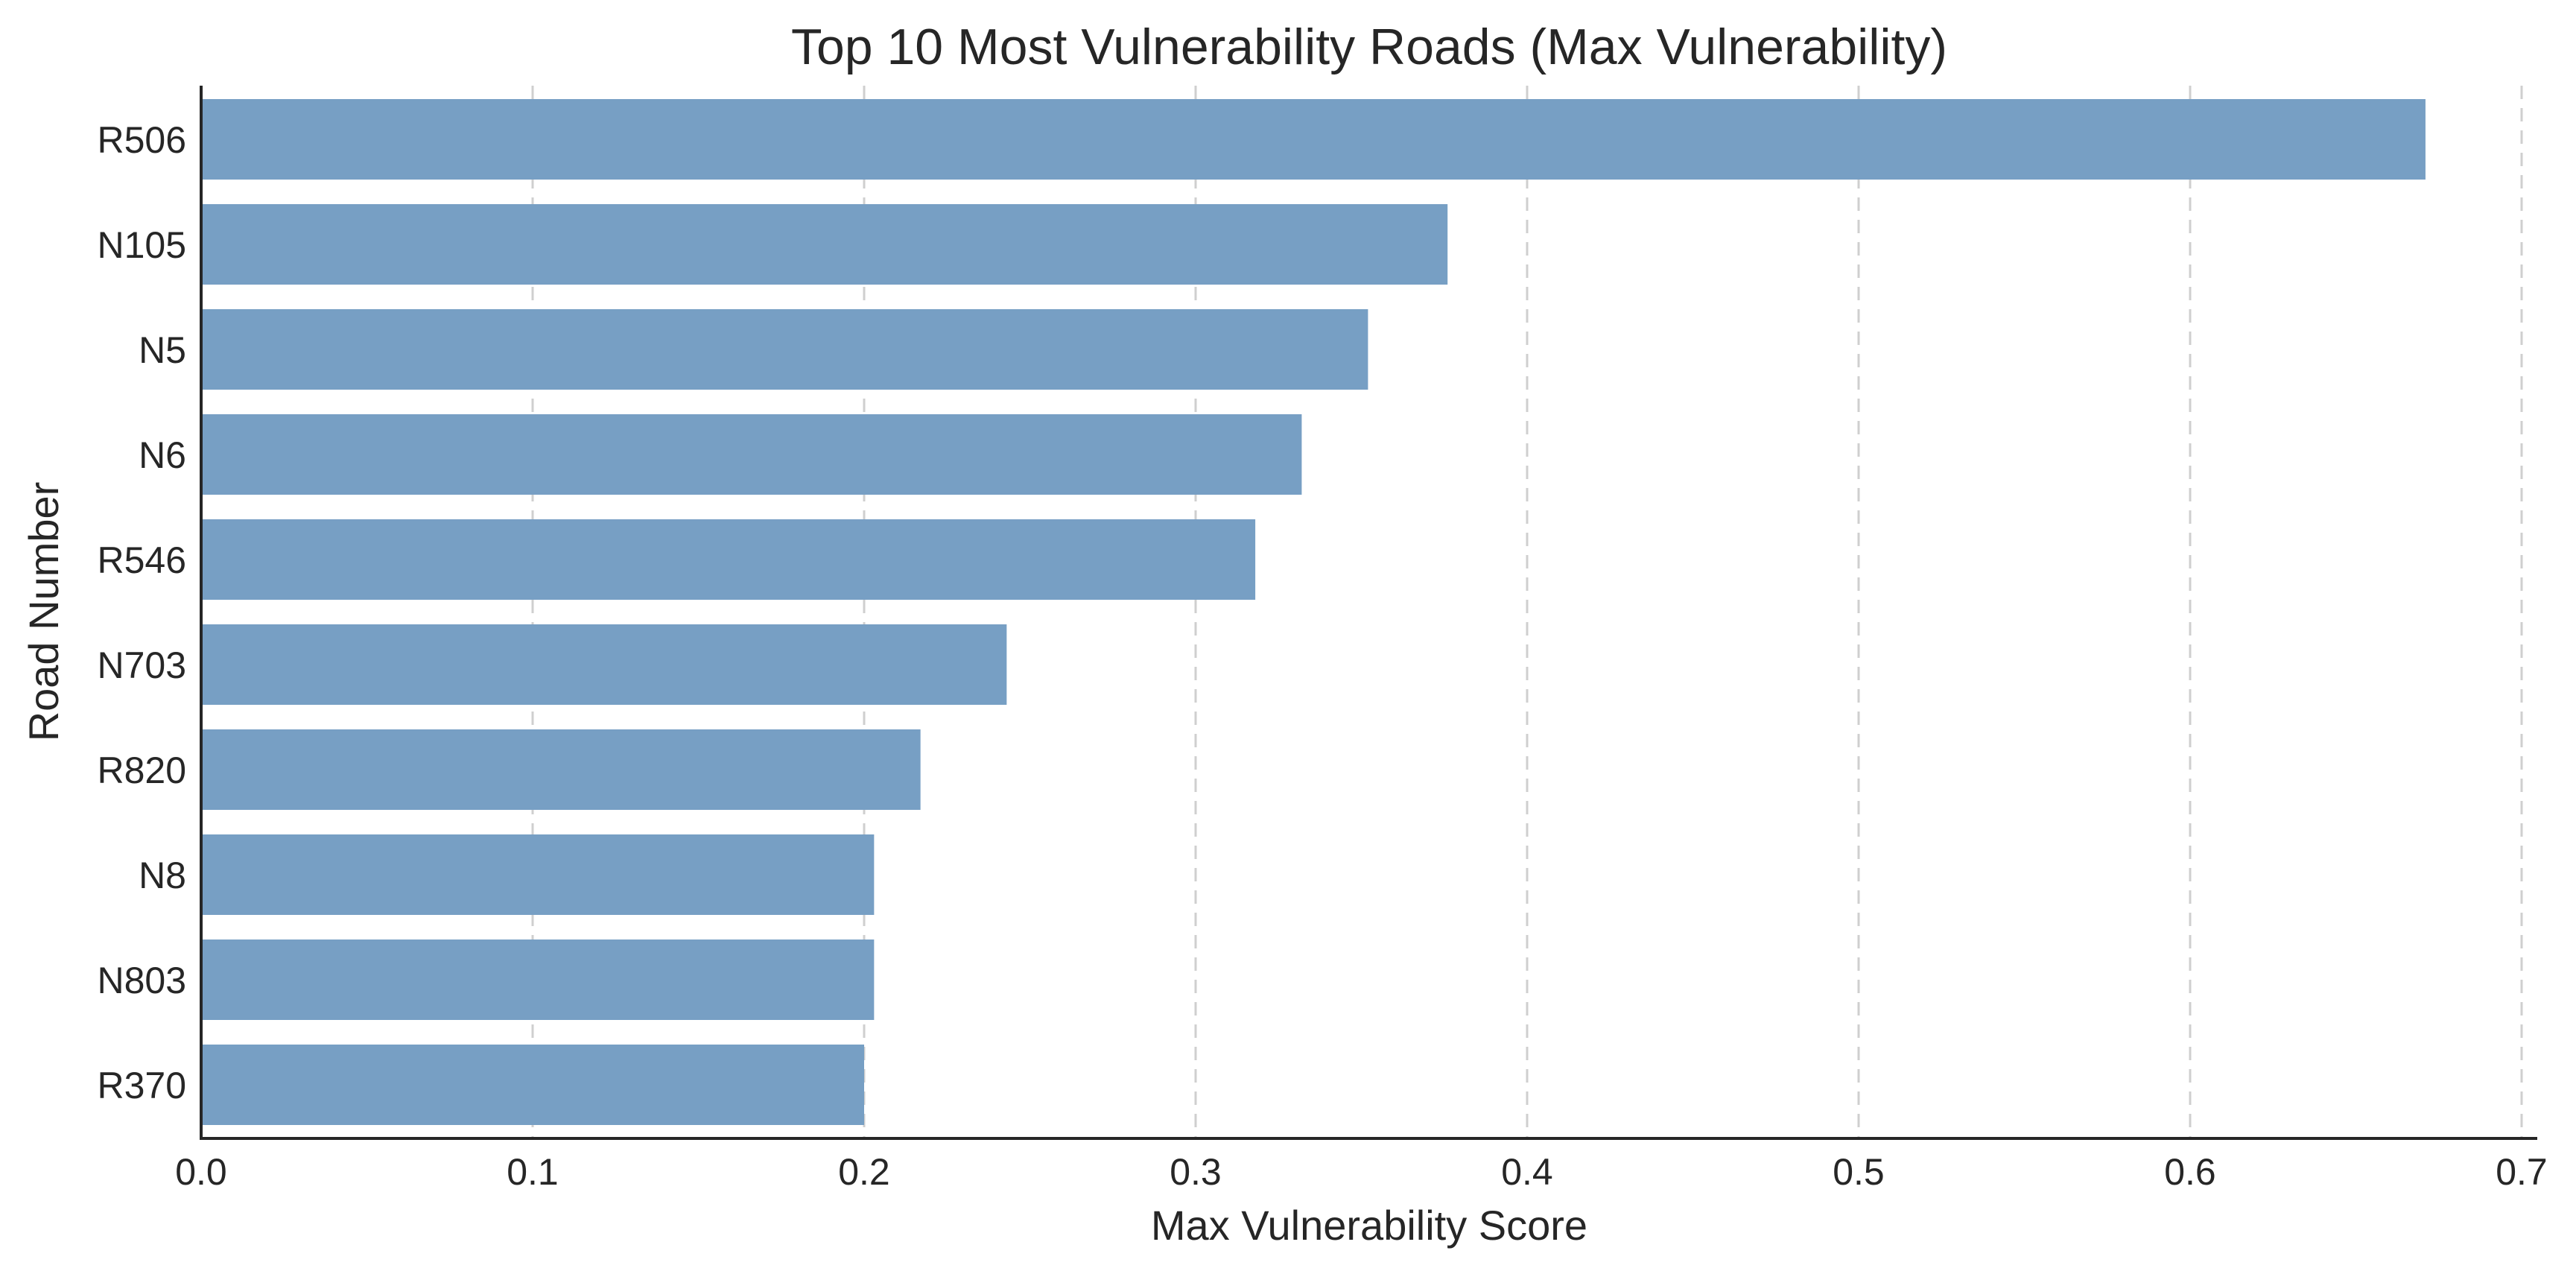  I want to click on y-tick-label: N5, so click(163, 350).